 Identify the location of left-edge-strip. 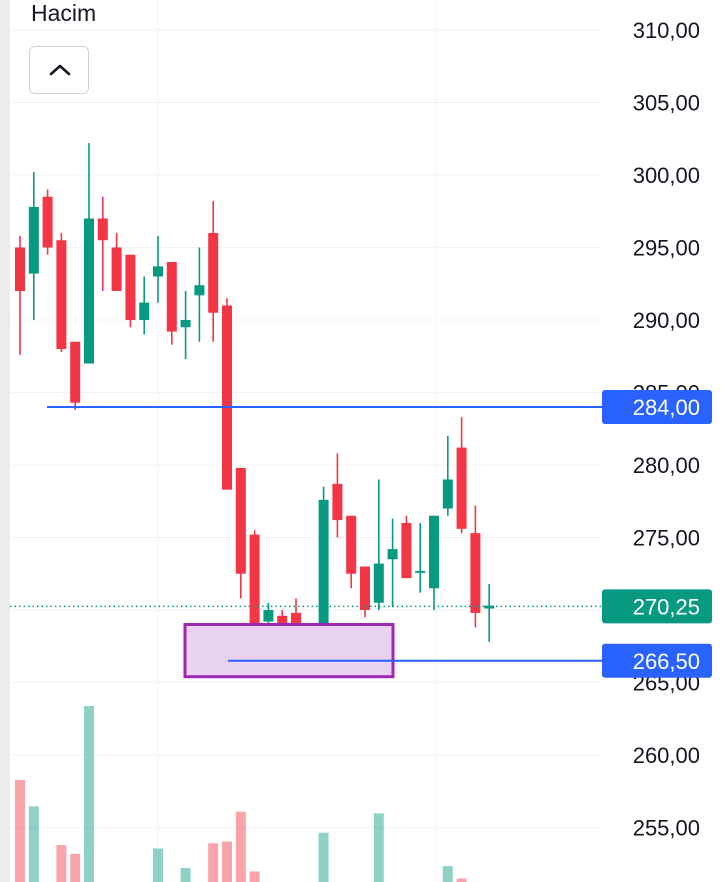
(5, 441).